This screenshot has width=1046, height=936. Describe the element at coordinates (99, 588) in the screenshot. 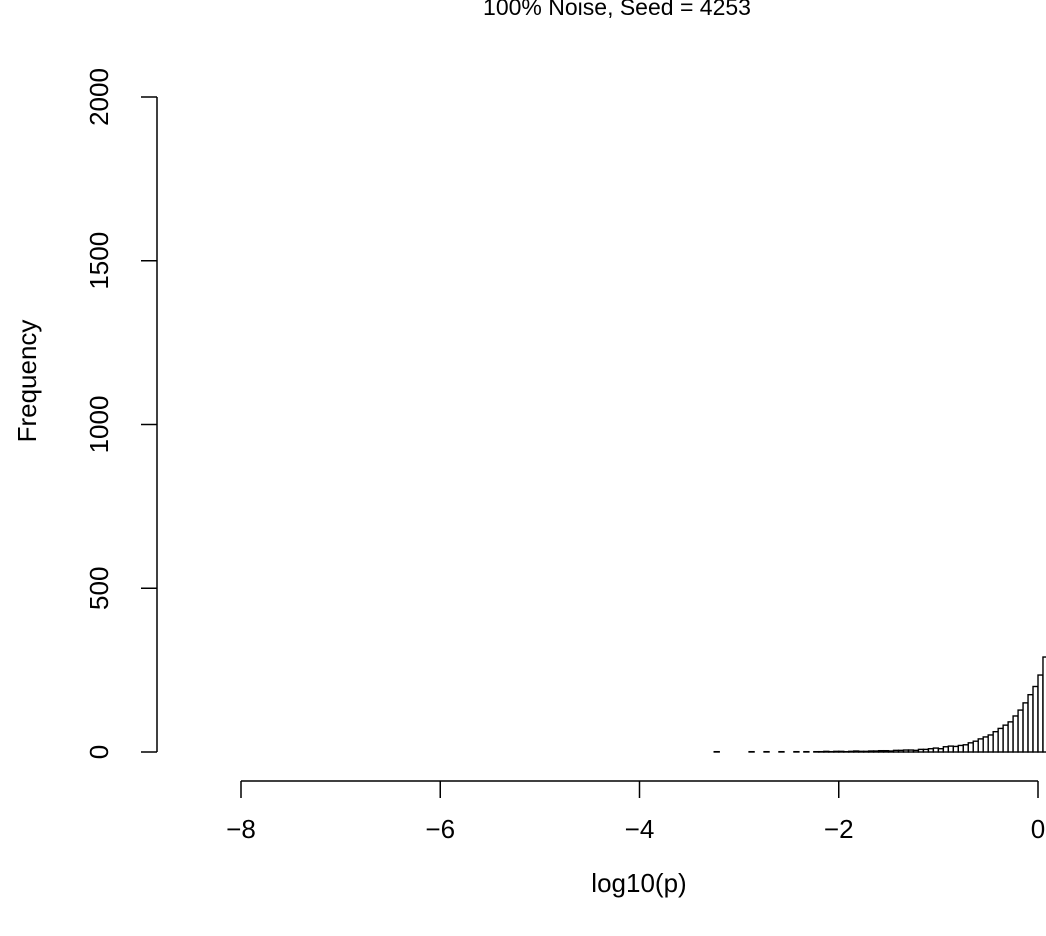

I see `y-tick-label: 500` at that location.